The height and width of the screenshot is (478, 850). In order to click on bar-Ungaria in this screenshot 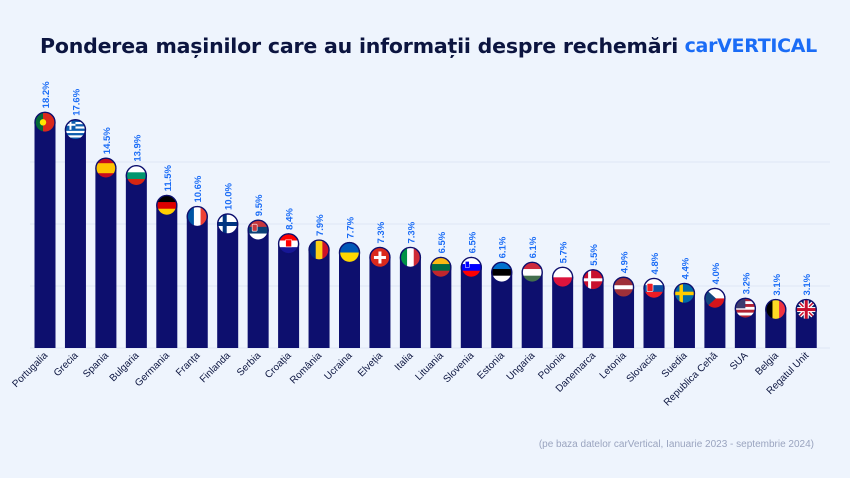, I will do `click(532, 304)`.